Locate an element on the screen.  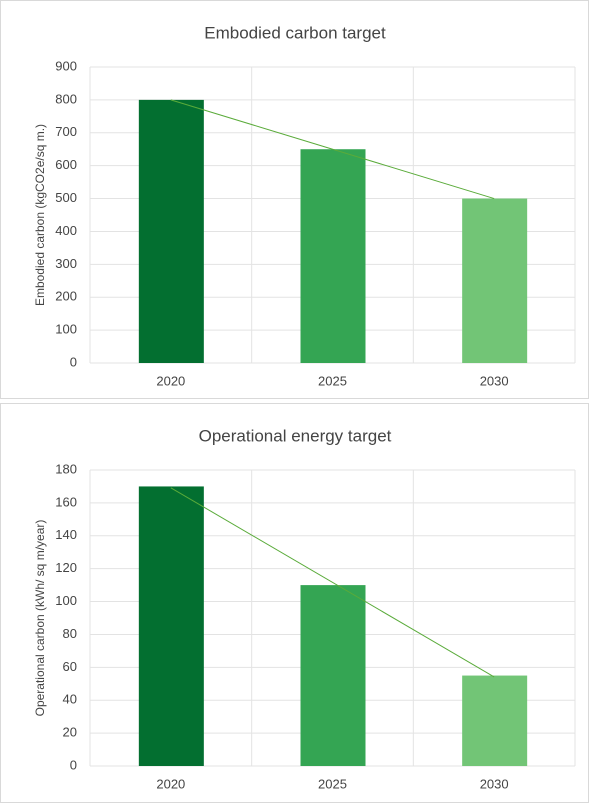
y-tick-label: 140 is located at coordinates (66, 534).